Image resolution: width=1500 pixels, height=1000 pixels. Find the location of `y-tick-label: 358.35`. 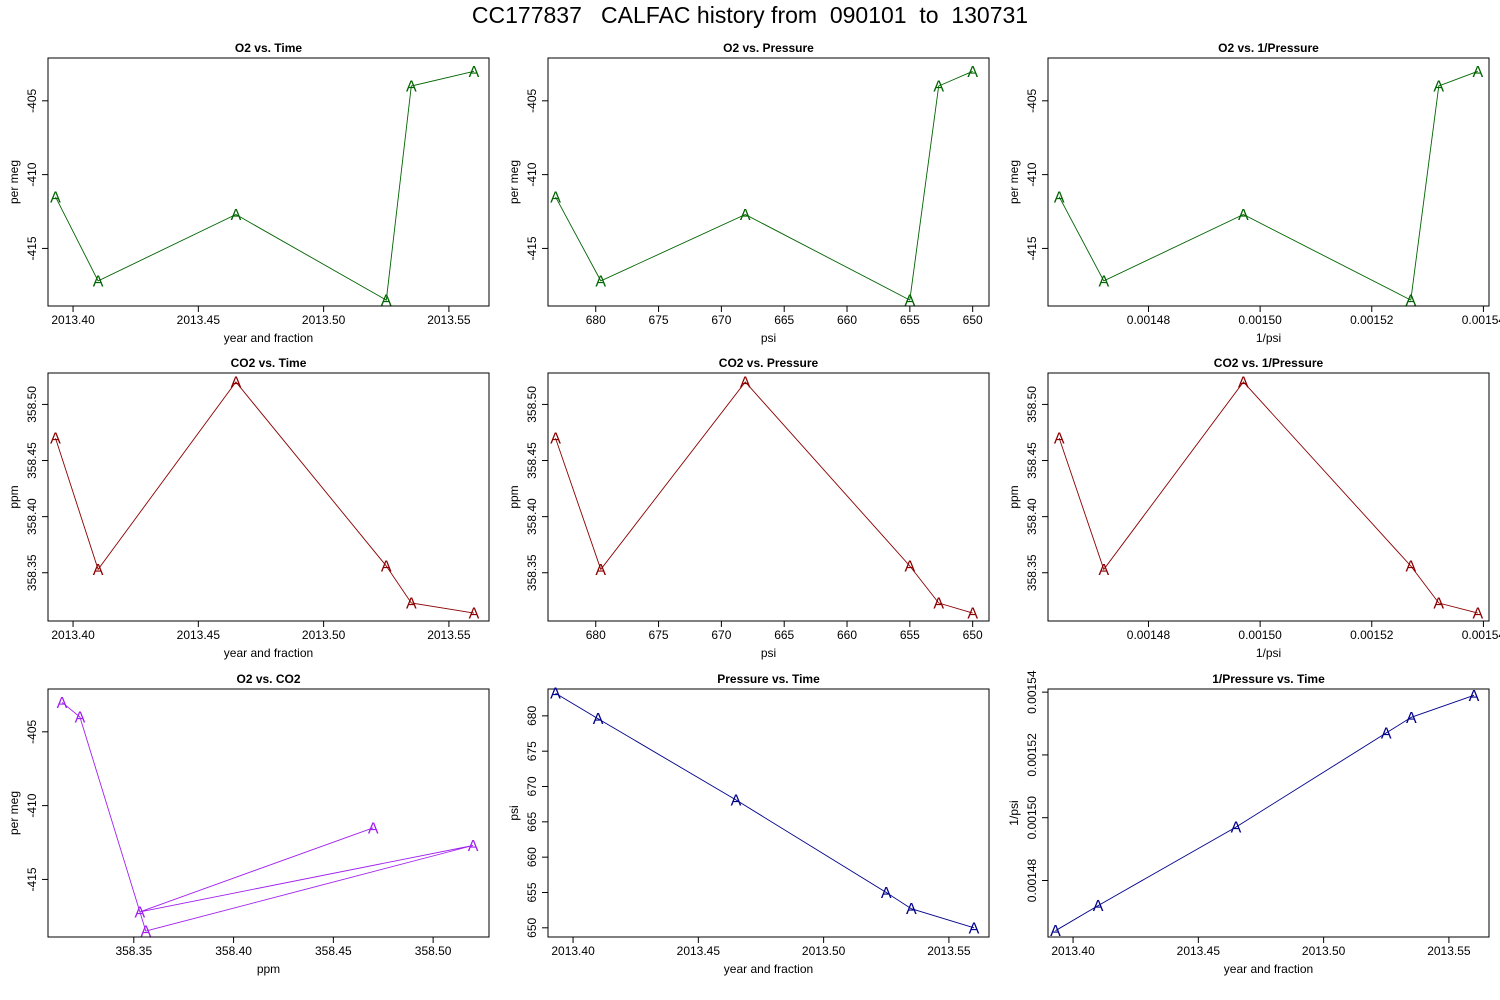

y-tick-label: 358.35 is located at coordinates (532, 572).